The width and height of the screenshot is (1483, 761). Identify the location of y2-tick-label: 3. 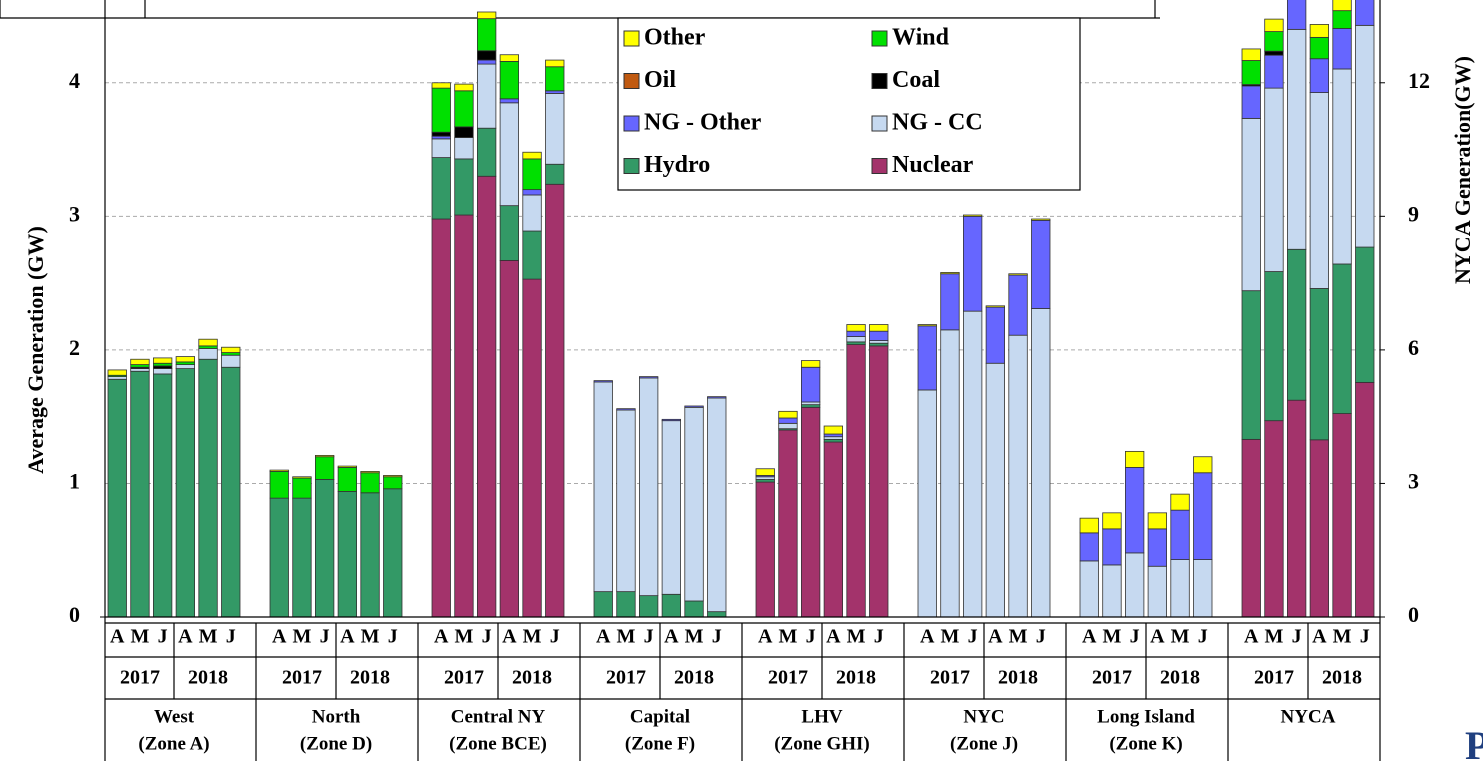
(1413, 480).